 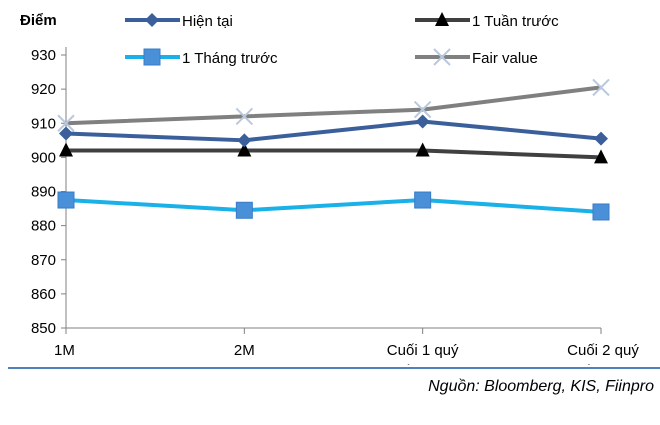 I want to click on legend-item: 1 Tuần trước, so click(x=487, y=21).